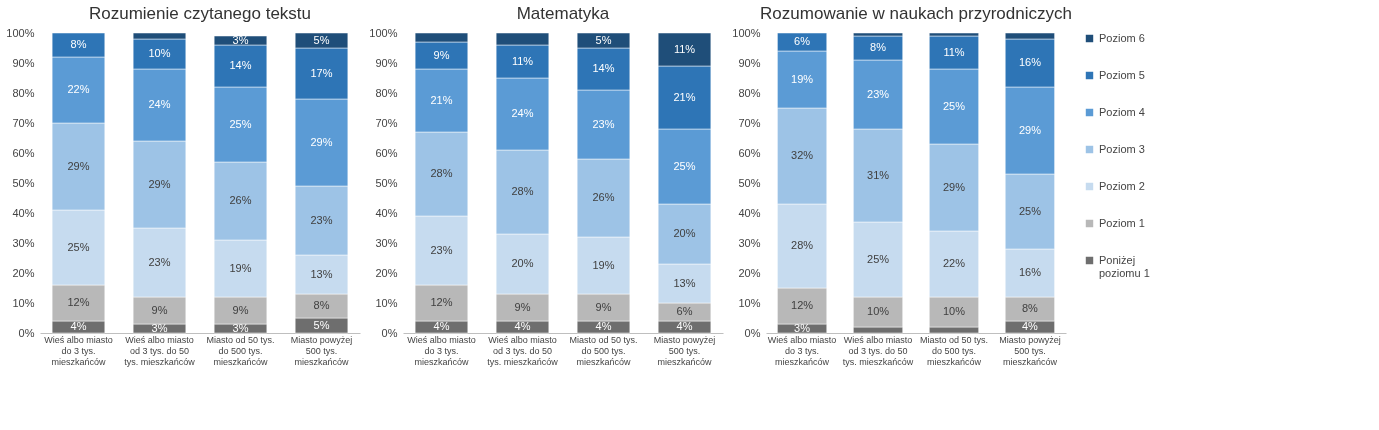 This screenshot has height=430, width=1379. What do you see at coordinates (1122, 37) in the screenshot?
I see `legend-label: Poziom 6` at bounding box center [1122, 37].